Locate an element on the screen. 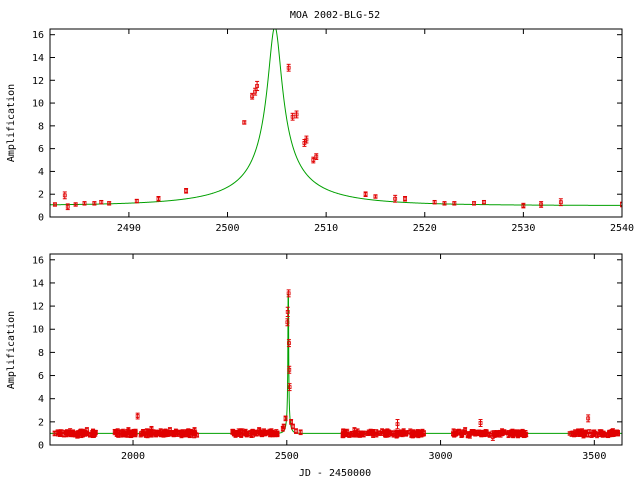 Image resolution: width=640 pixels, height=480 pixels. chart-title: MOA 2002-BLG-52 is located at coordinates (335, 15).